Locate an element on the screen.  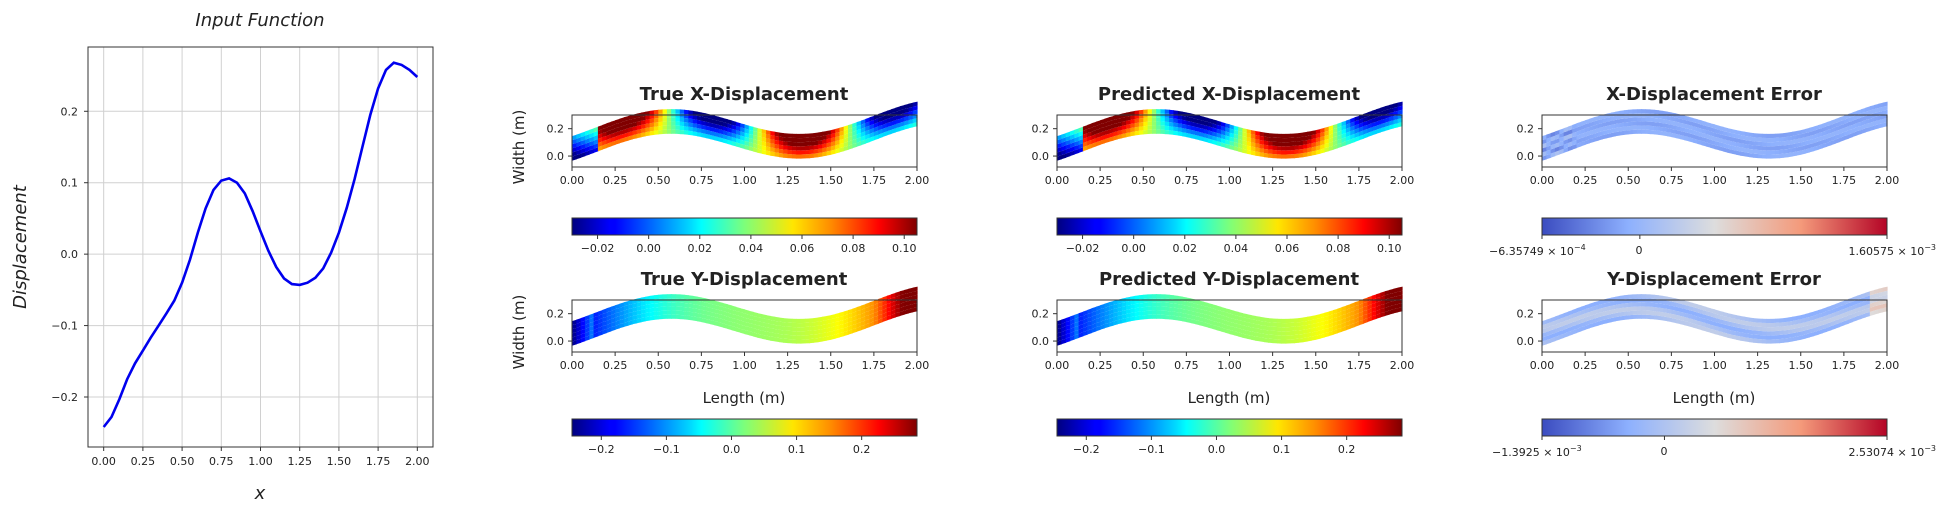
panel-4-cb-tick-label: −0.1 is located at coordinates (1151, 449).